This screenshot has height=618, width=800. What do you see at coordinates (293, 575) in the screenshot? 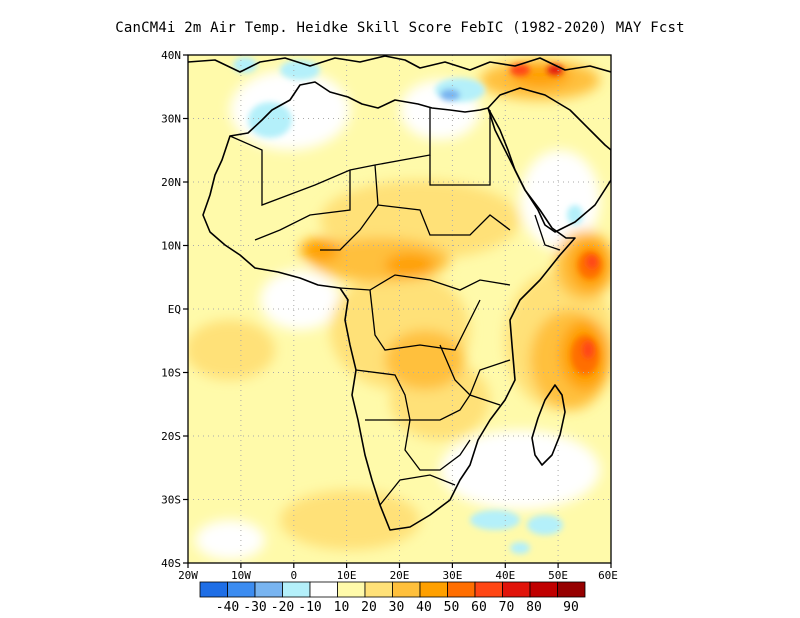
I see `lon-label: 0` at bounding box center [293, 575].